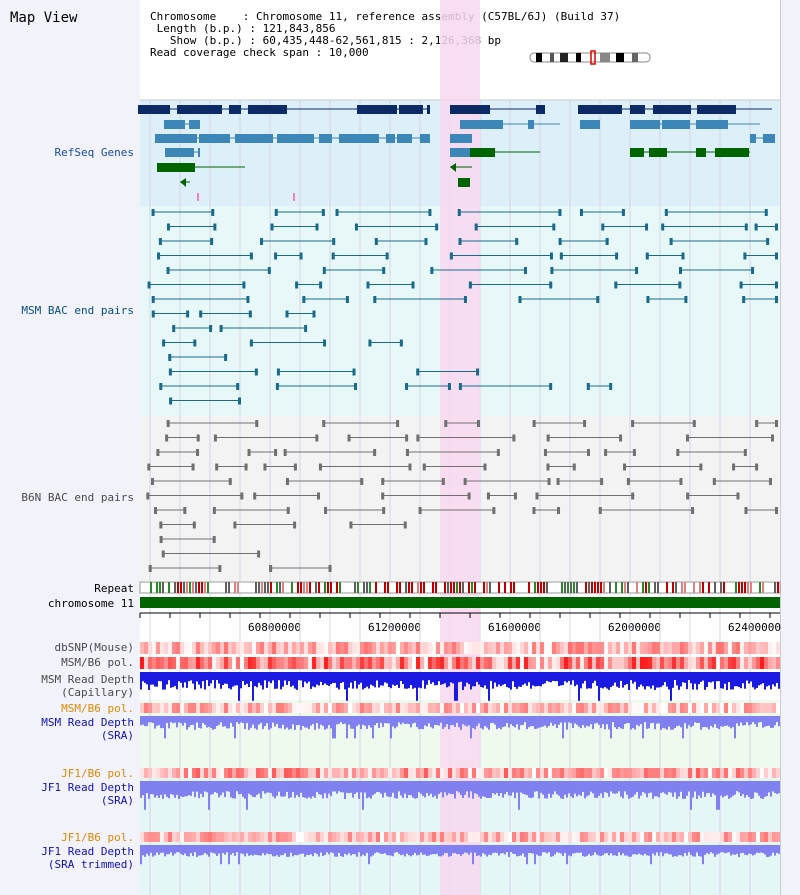 This screenshot has width=800, height=895. What do you see at coordinates (87, 787) in the screenshot?
I see `track-label-jf1-depth-sra: JF1 Read Depth` at bounding box center [87, 787].